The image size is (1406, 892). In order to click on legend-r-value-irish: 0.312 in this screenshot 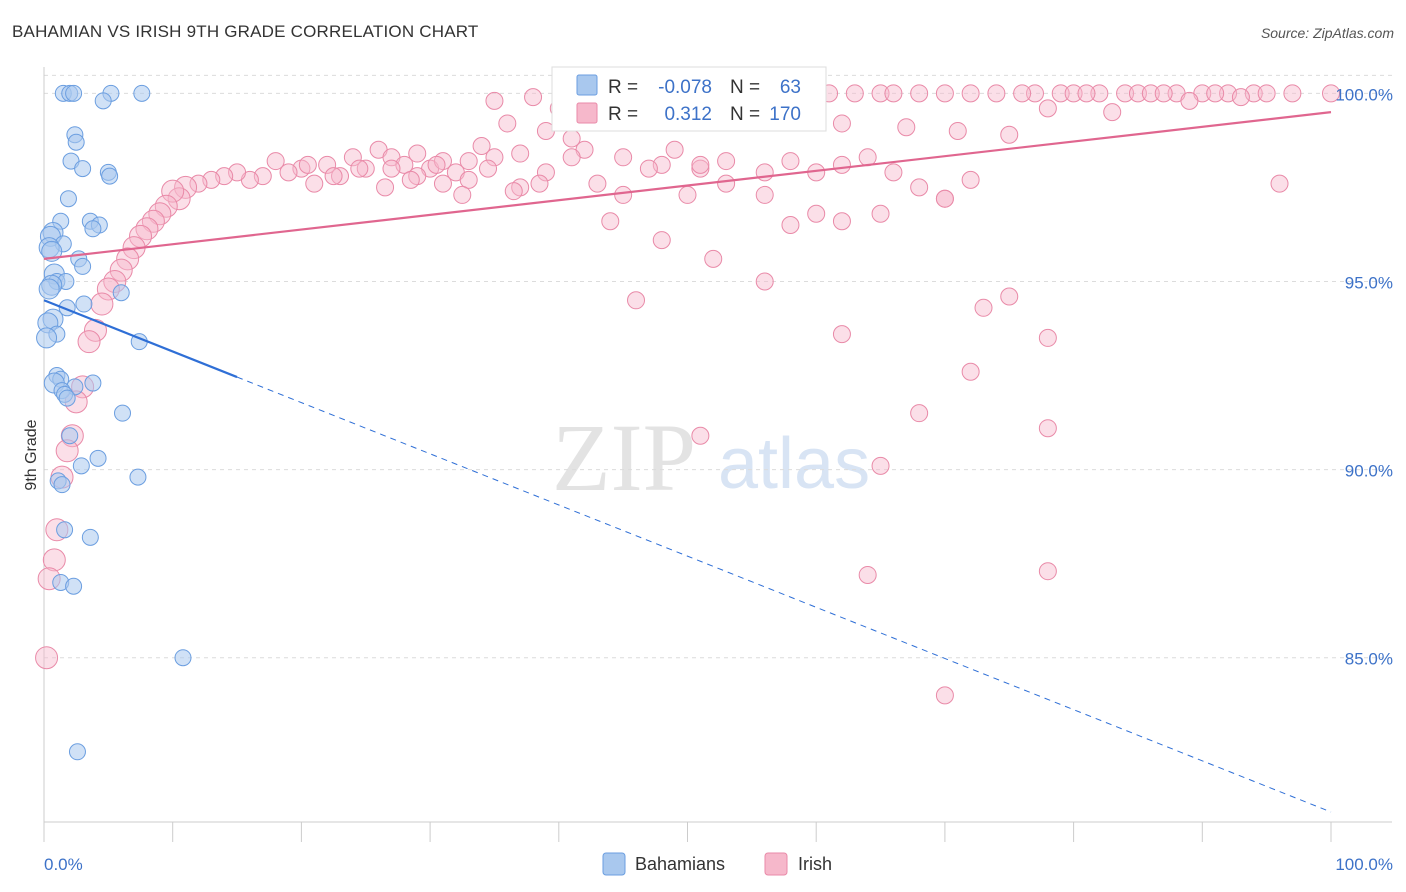, I will do `click(688, 114)`.